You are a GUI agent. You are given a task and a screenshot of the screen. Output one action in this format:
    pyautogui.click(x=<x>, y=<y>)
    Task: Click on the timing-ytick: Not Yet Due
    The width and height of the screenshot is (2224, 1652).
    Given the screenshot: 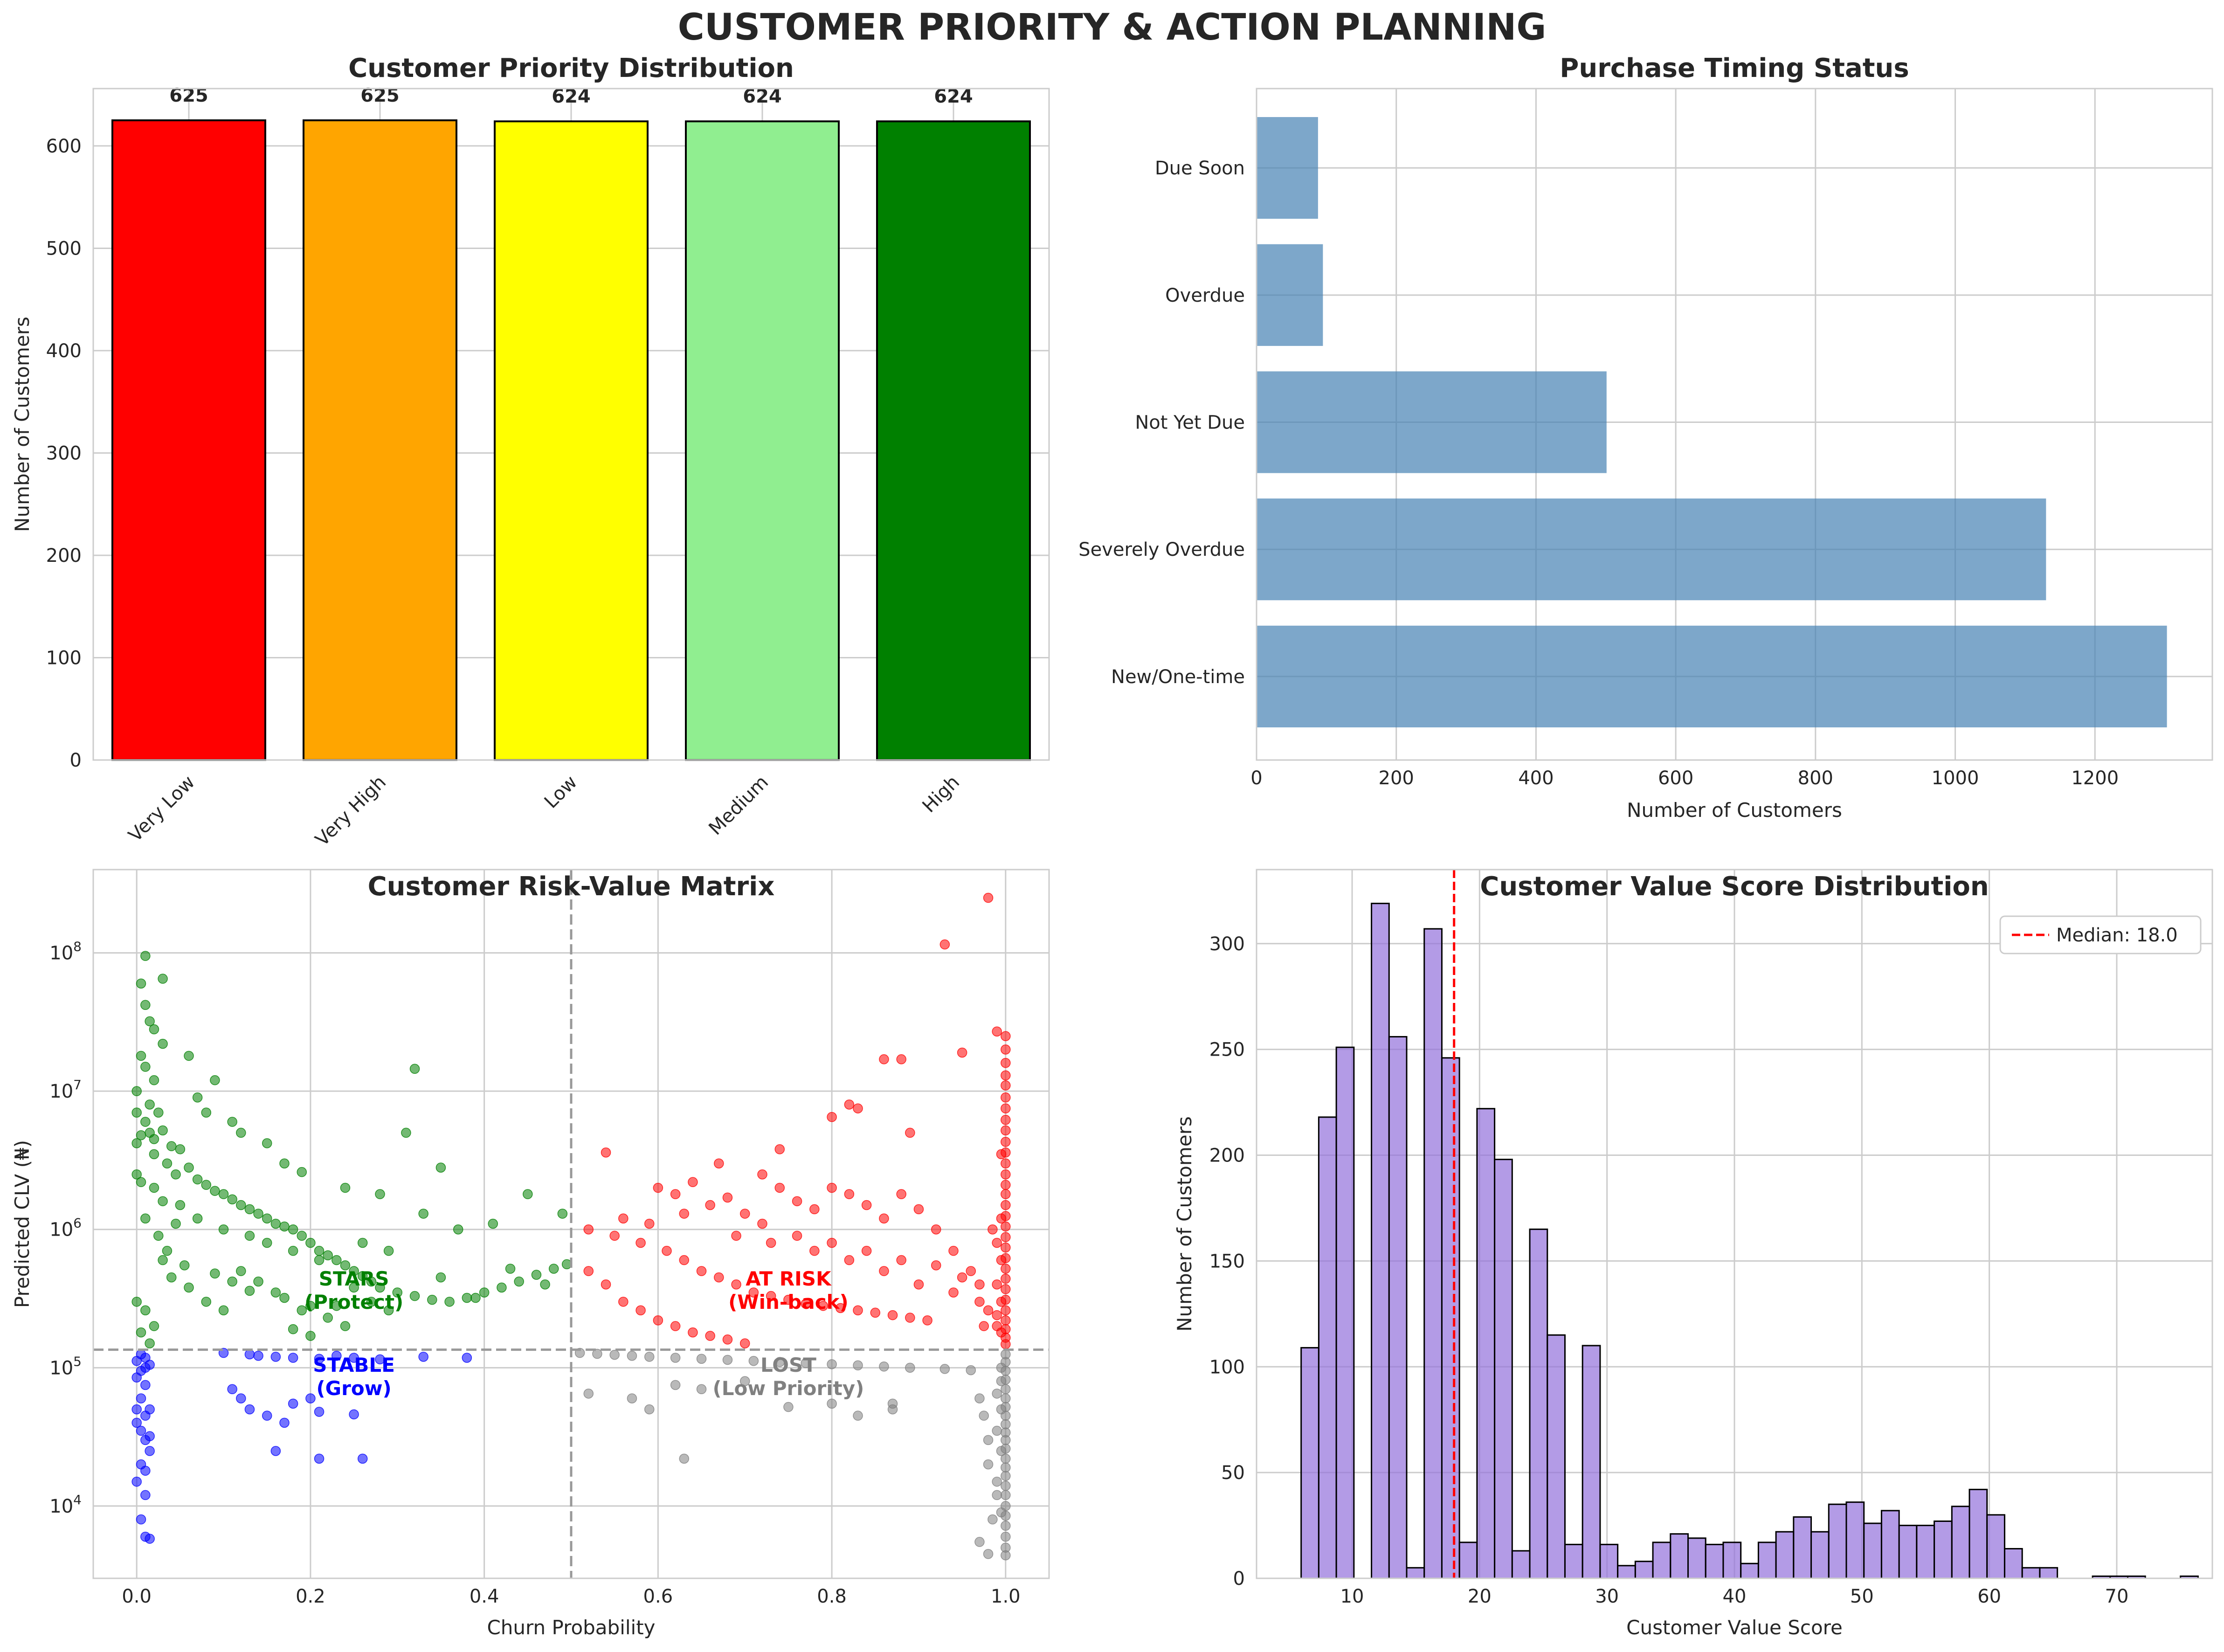 What is the action you would take?
    pyautogui.click(x=1190, y=423)
    